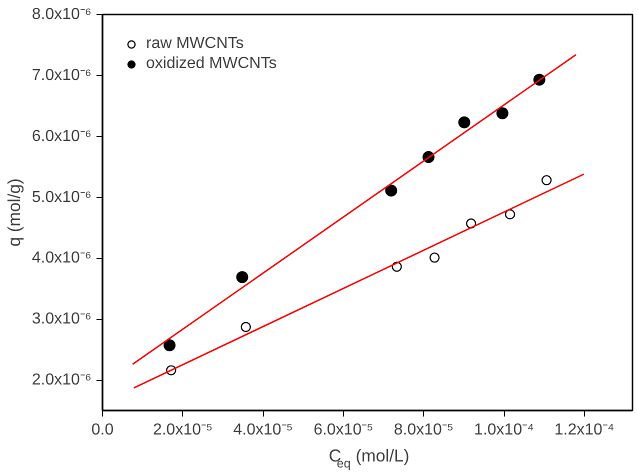 The height and width of the screenshot is (475, 638). What do you see at coordinates (584, 430) in the screenshot?
I see `x-tick-label: 1.2x10⁻⁴` at bounding box center [584, 430].